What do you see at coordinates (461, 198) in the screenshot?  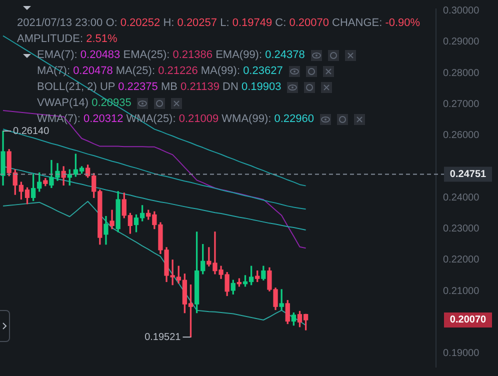 I see `y-tick-label: 0.24000` at bounding box center [461, 198].